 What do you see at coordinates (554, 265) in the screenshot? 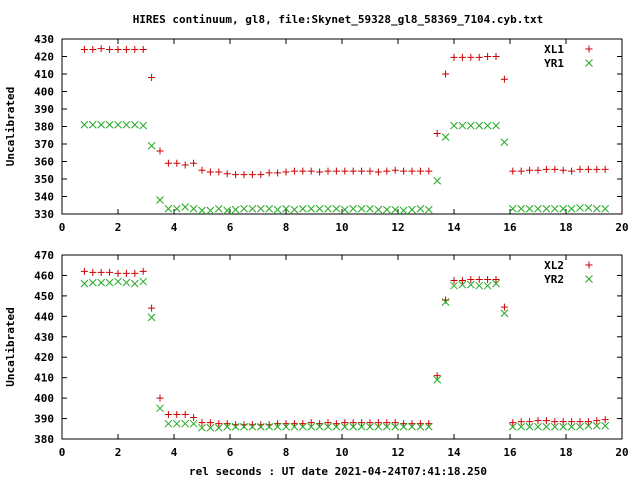
I see `legend-label: XL2` at bounding box center [554, 265].